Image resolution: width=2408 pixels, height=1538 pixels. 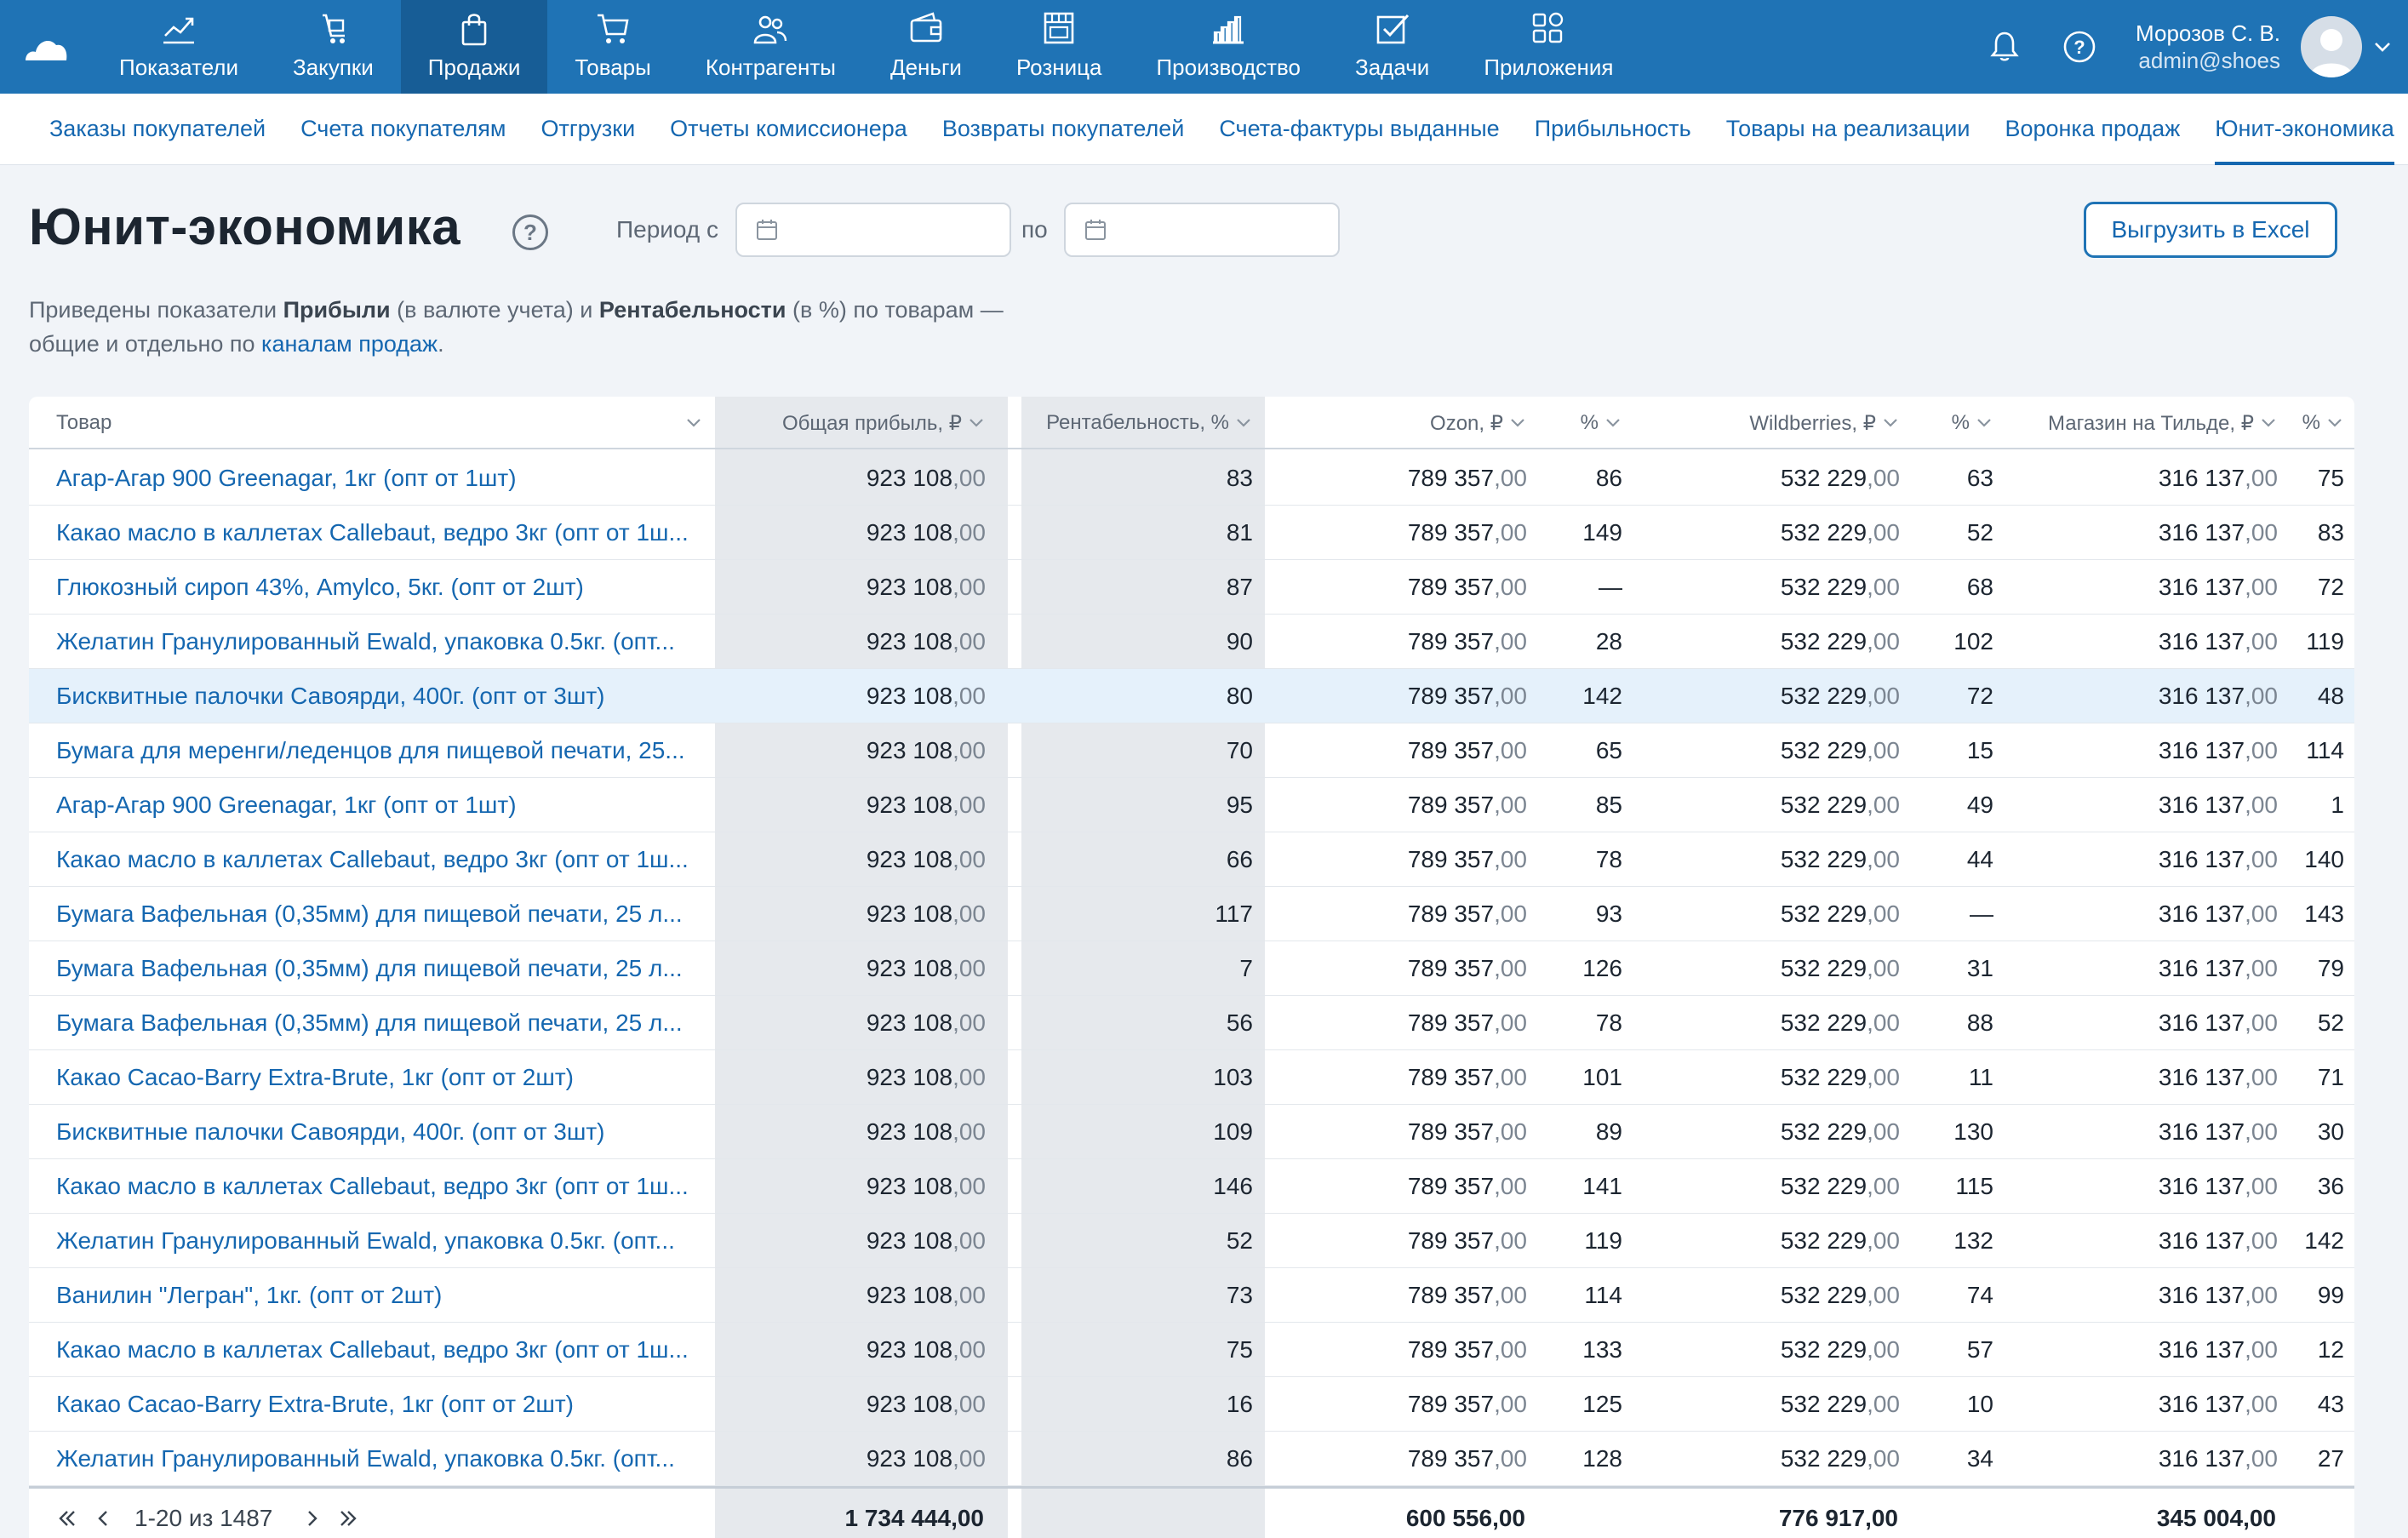 I want to click on nav-item-5: Деньги, so click(x=926, y=47).